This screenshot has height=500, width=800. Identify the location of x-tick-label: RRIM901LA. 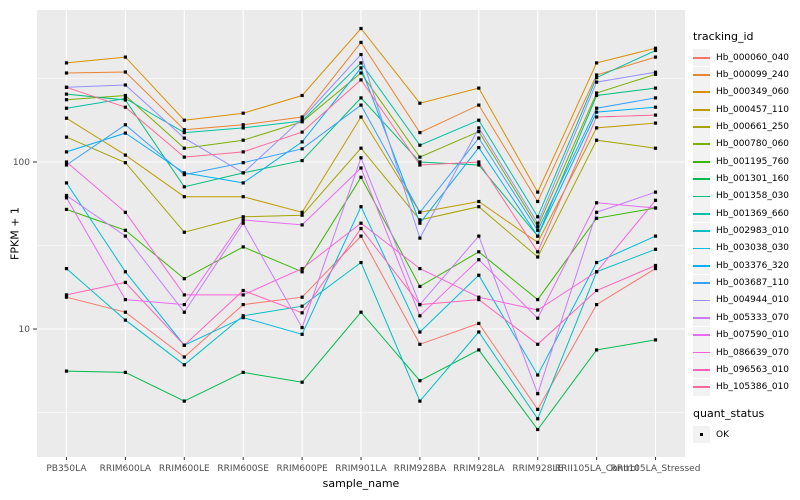
(361, 469).